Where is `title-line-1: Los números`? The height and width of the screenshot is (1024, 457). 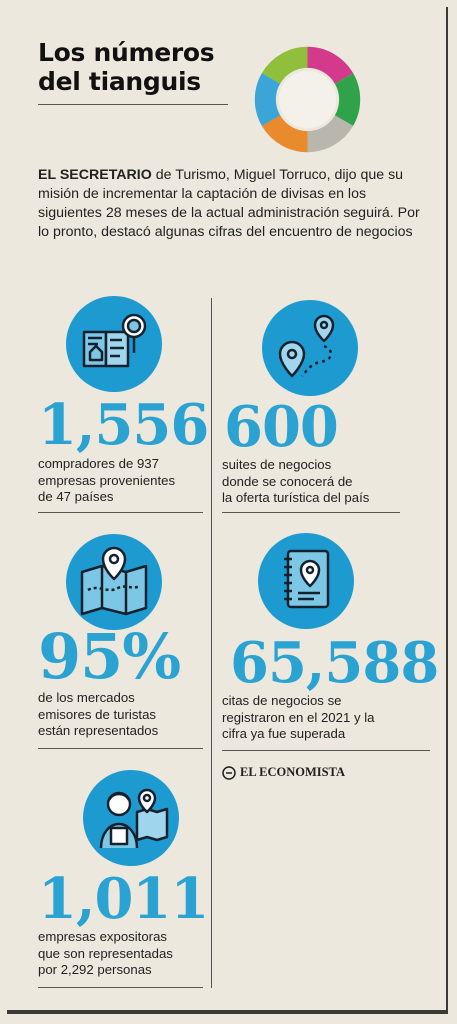 title-line-1: Los números is located at coordinates (138, 52).